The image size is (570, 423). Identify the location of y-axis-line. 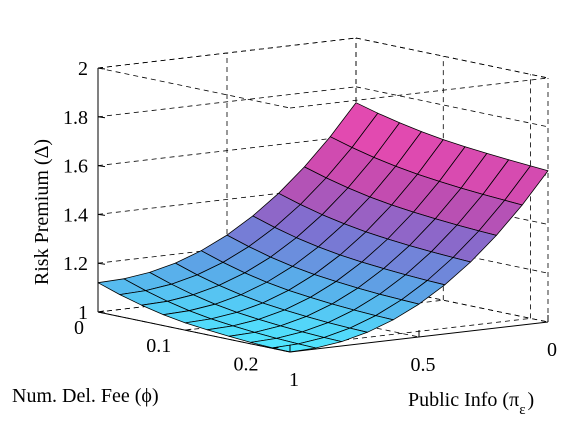
(194, 332).